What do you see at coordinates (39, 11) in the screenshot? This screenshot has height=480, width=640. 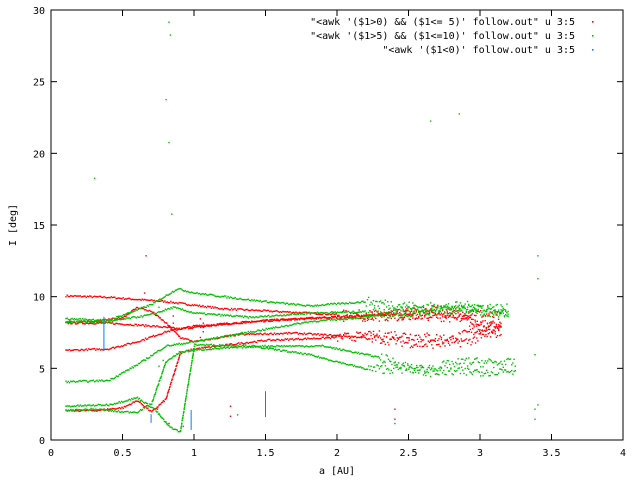 I see `y-tick-label: 30` at bounding box center [39, 11].